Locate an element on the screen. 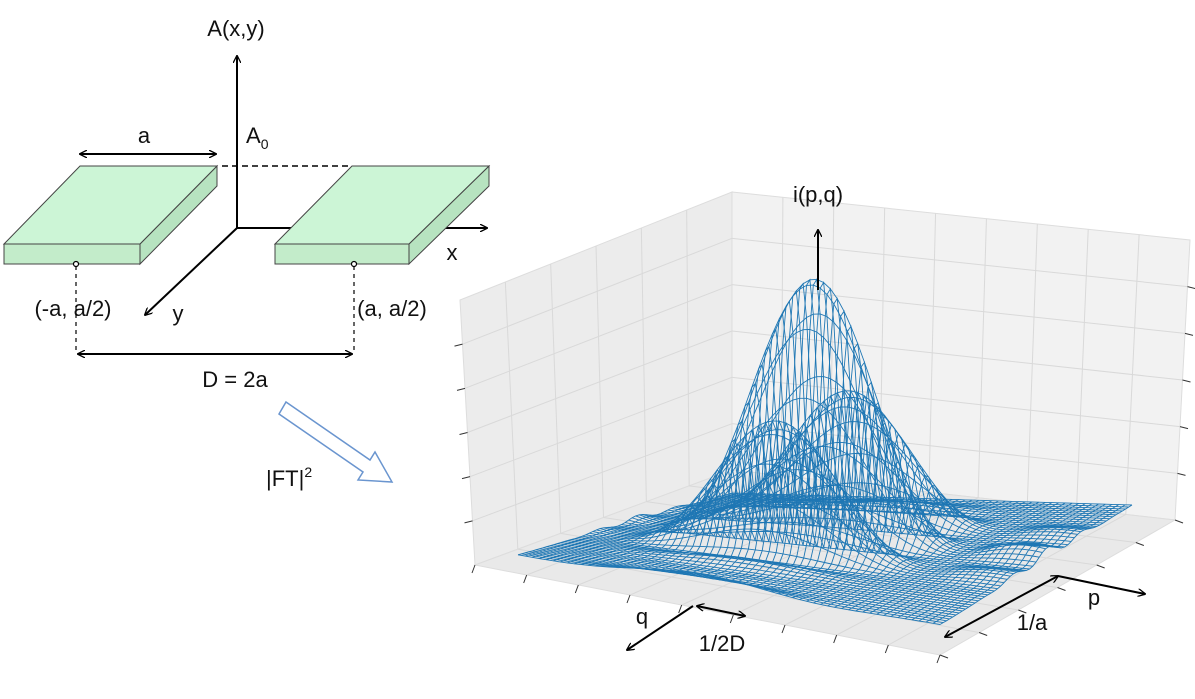 The width and height of the screenshot is (1195, 699). envelope-width-label: 1/a is located at coordinates (1032, 622).